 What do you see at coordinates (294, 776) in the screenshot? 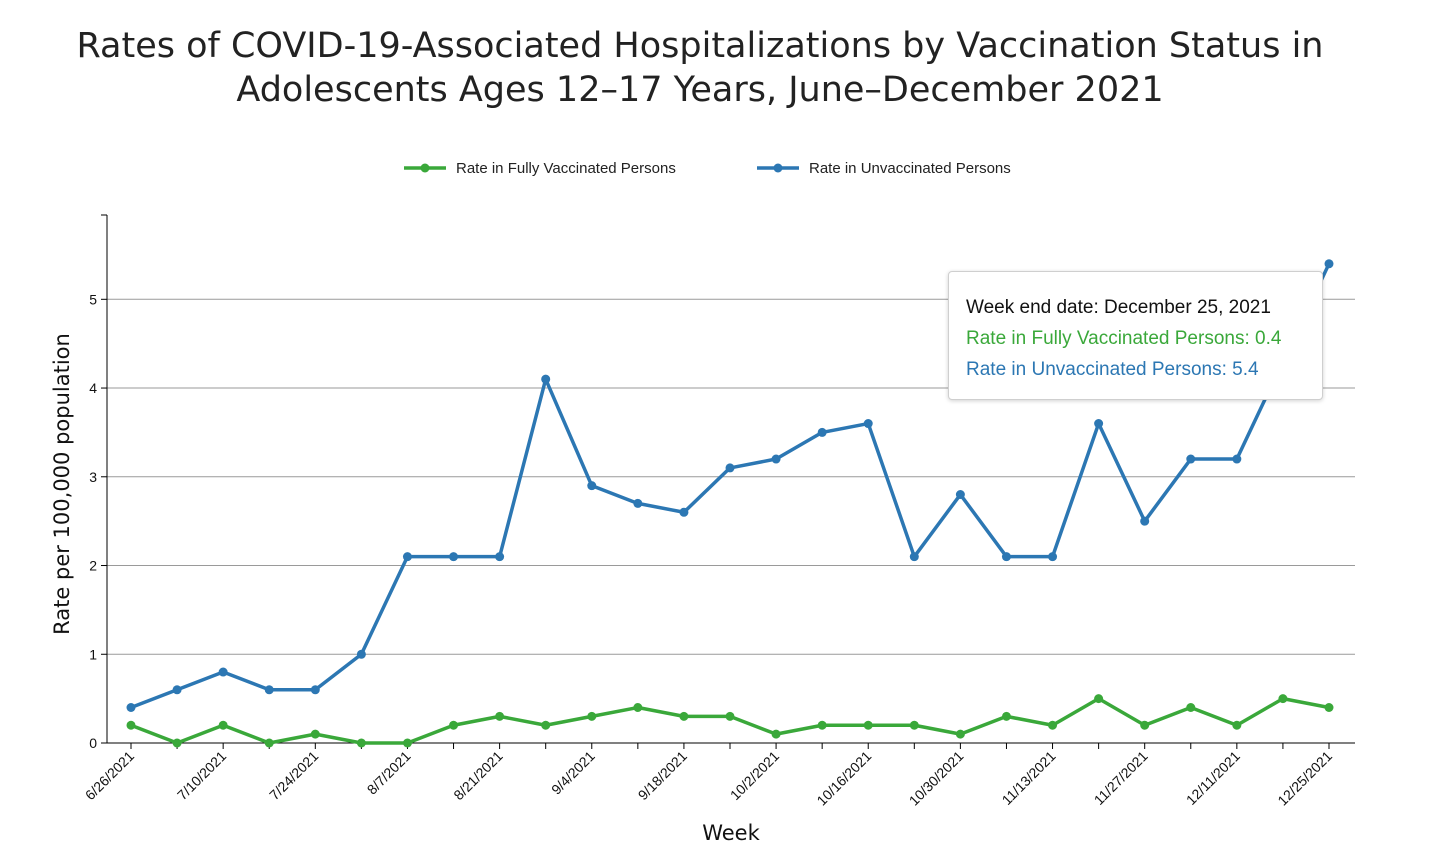
I see `x-tick-label: 7/24/2021` at bounding box center [294, 776].